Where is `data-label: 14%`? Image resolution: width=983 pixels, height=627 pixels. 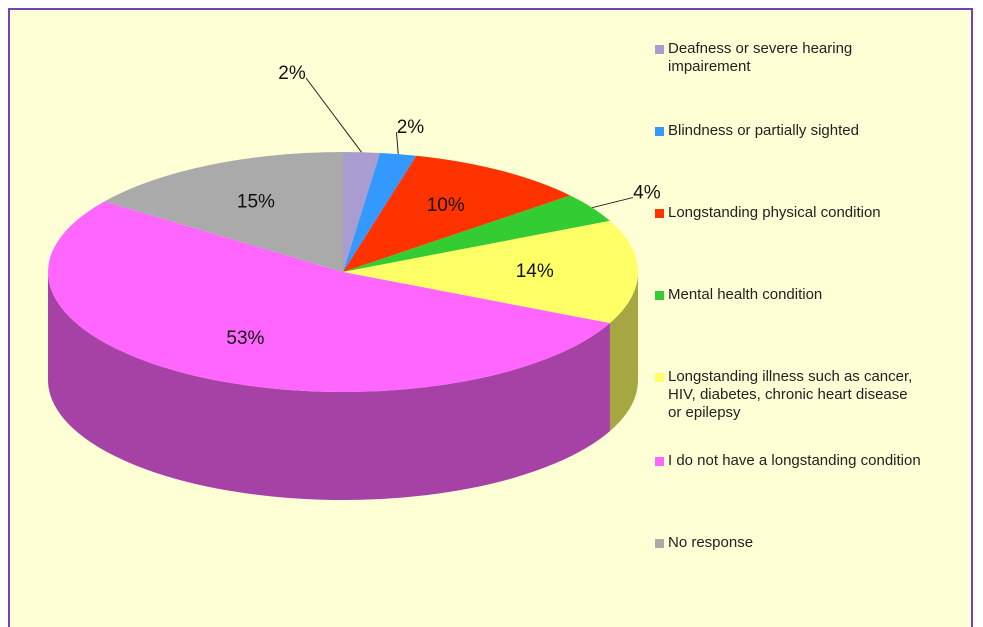
data-label: 14% is located at coordinates (535, 271).